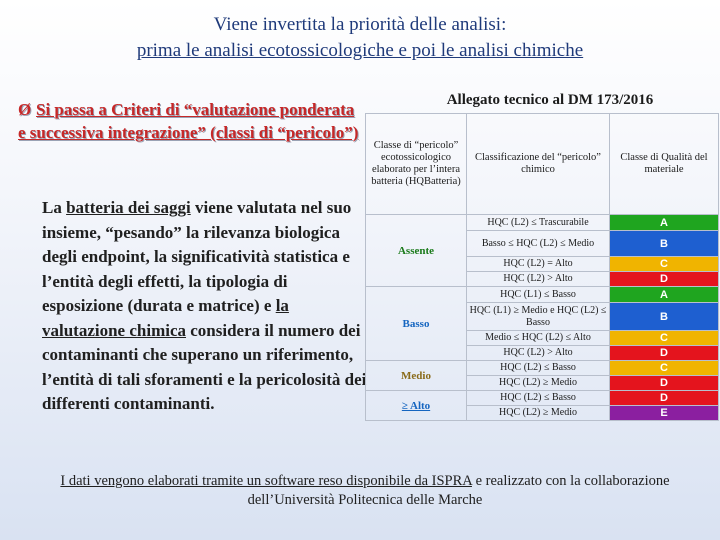  Describe the element at coordinates (664, 164) in the screenshot. I see `header-quality-class: Classe di Qualità del materiale` at that location.